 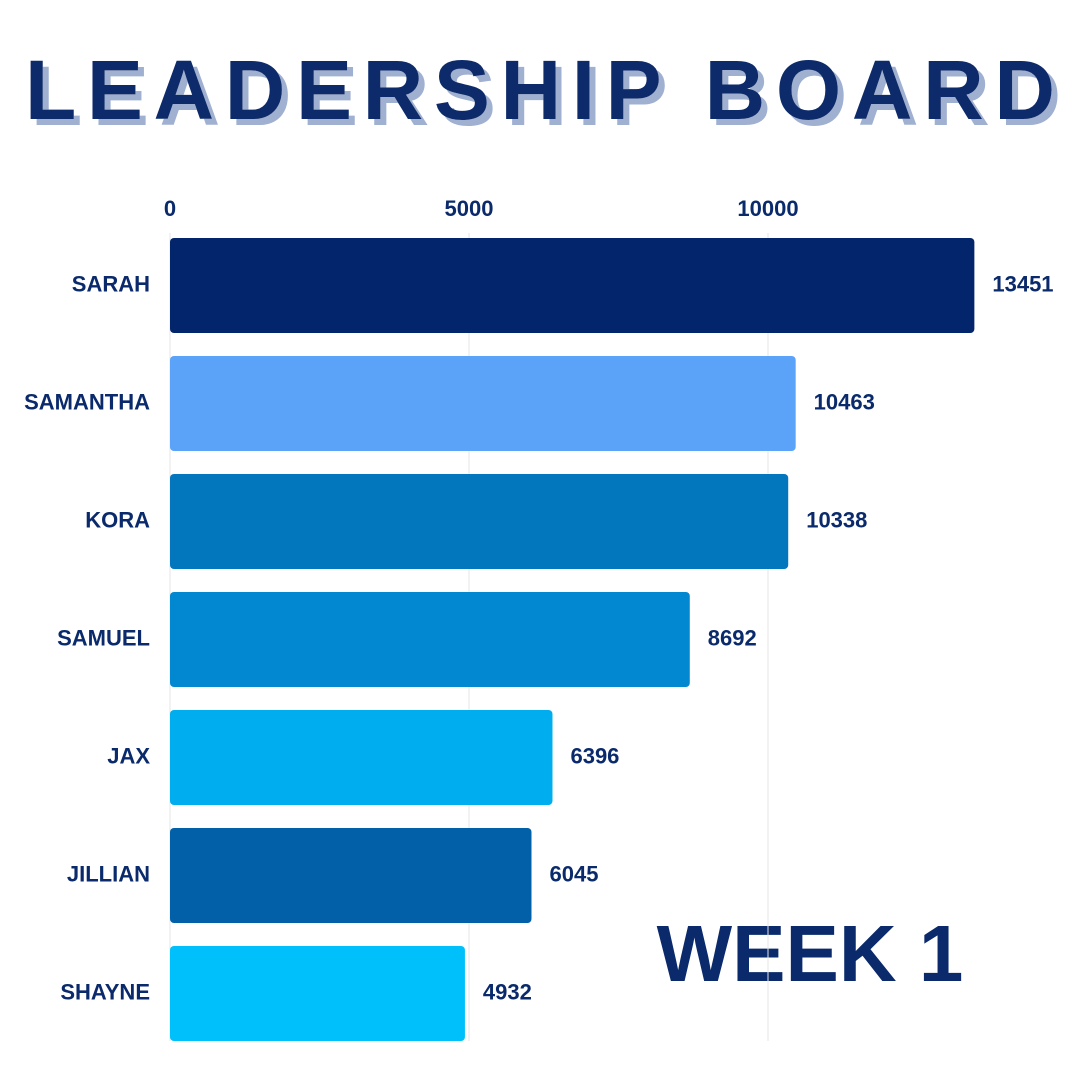 I want to click on value-label: 10463, so click(x=844, y=401).